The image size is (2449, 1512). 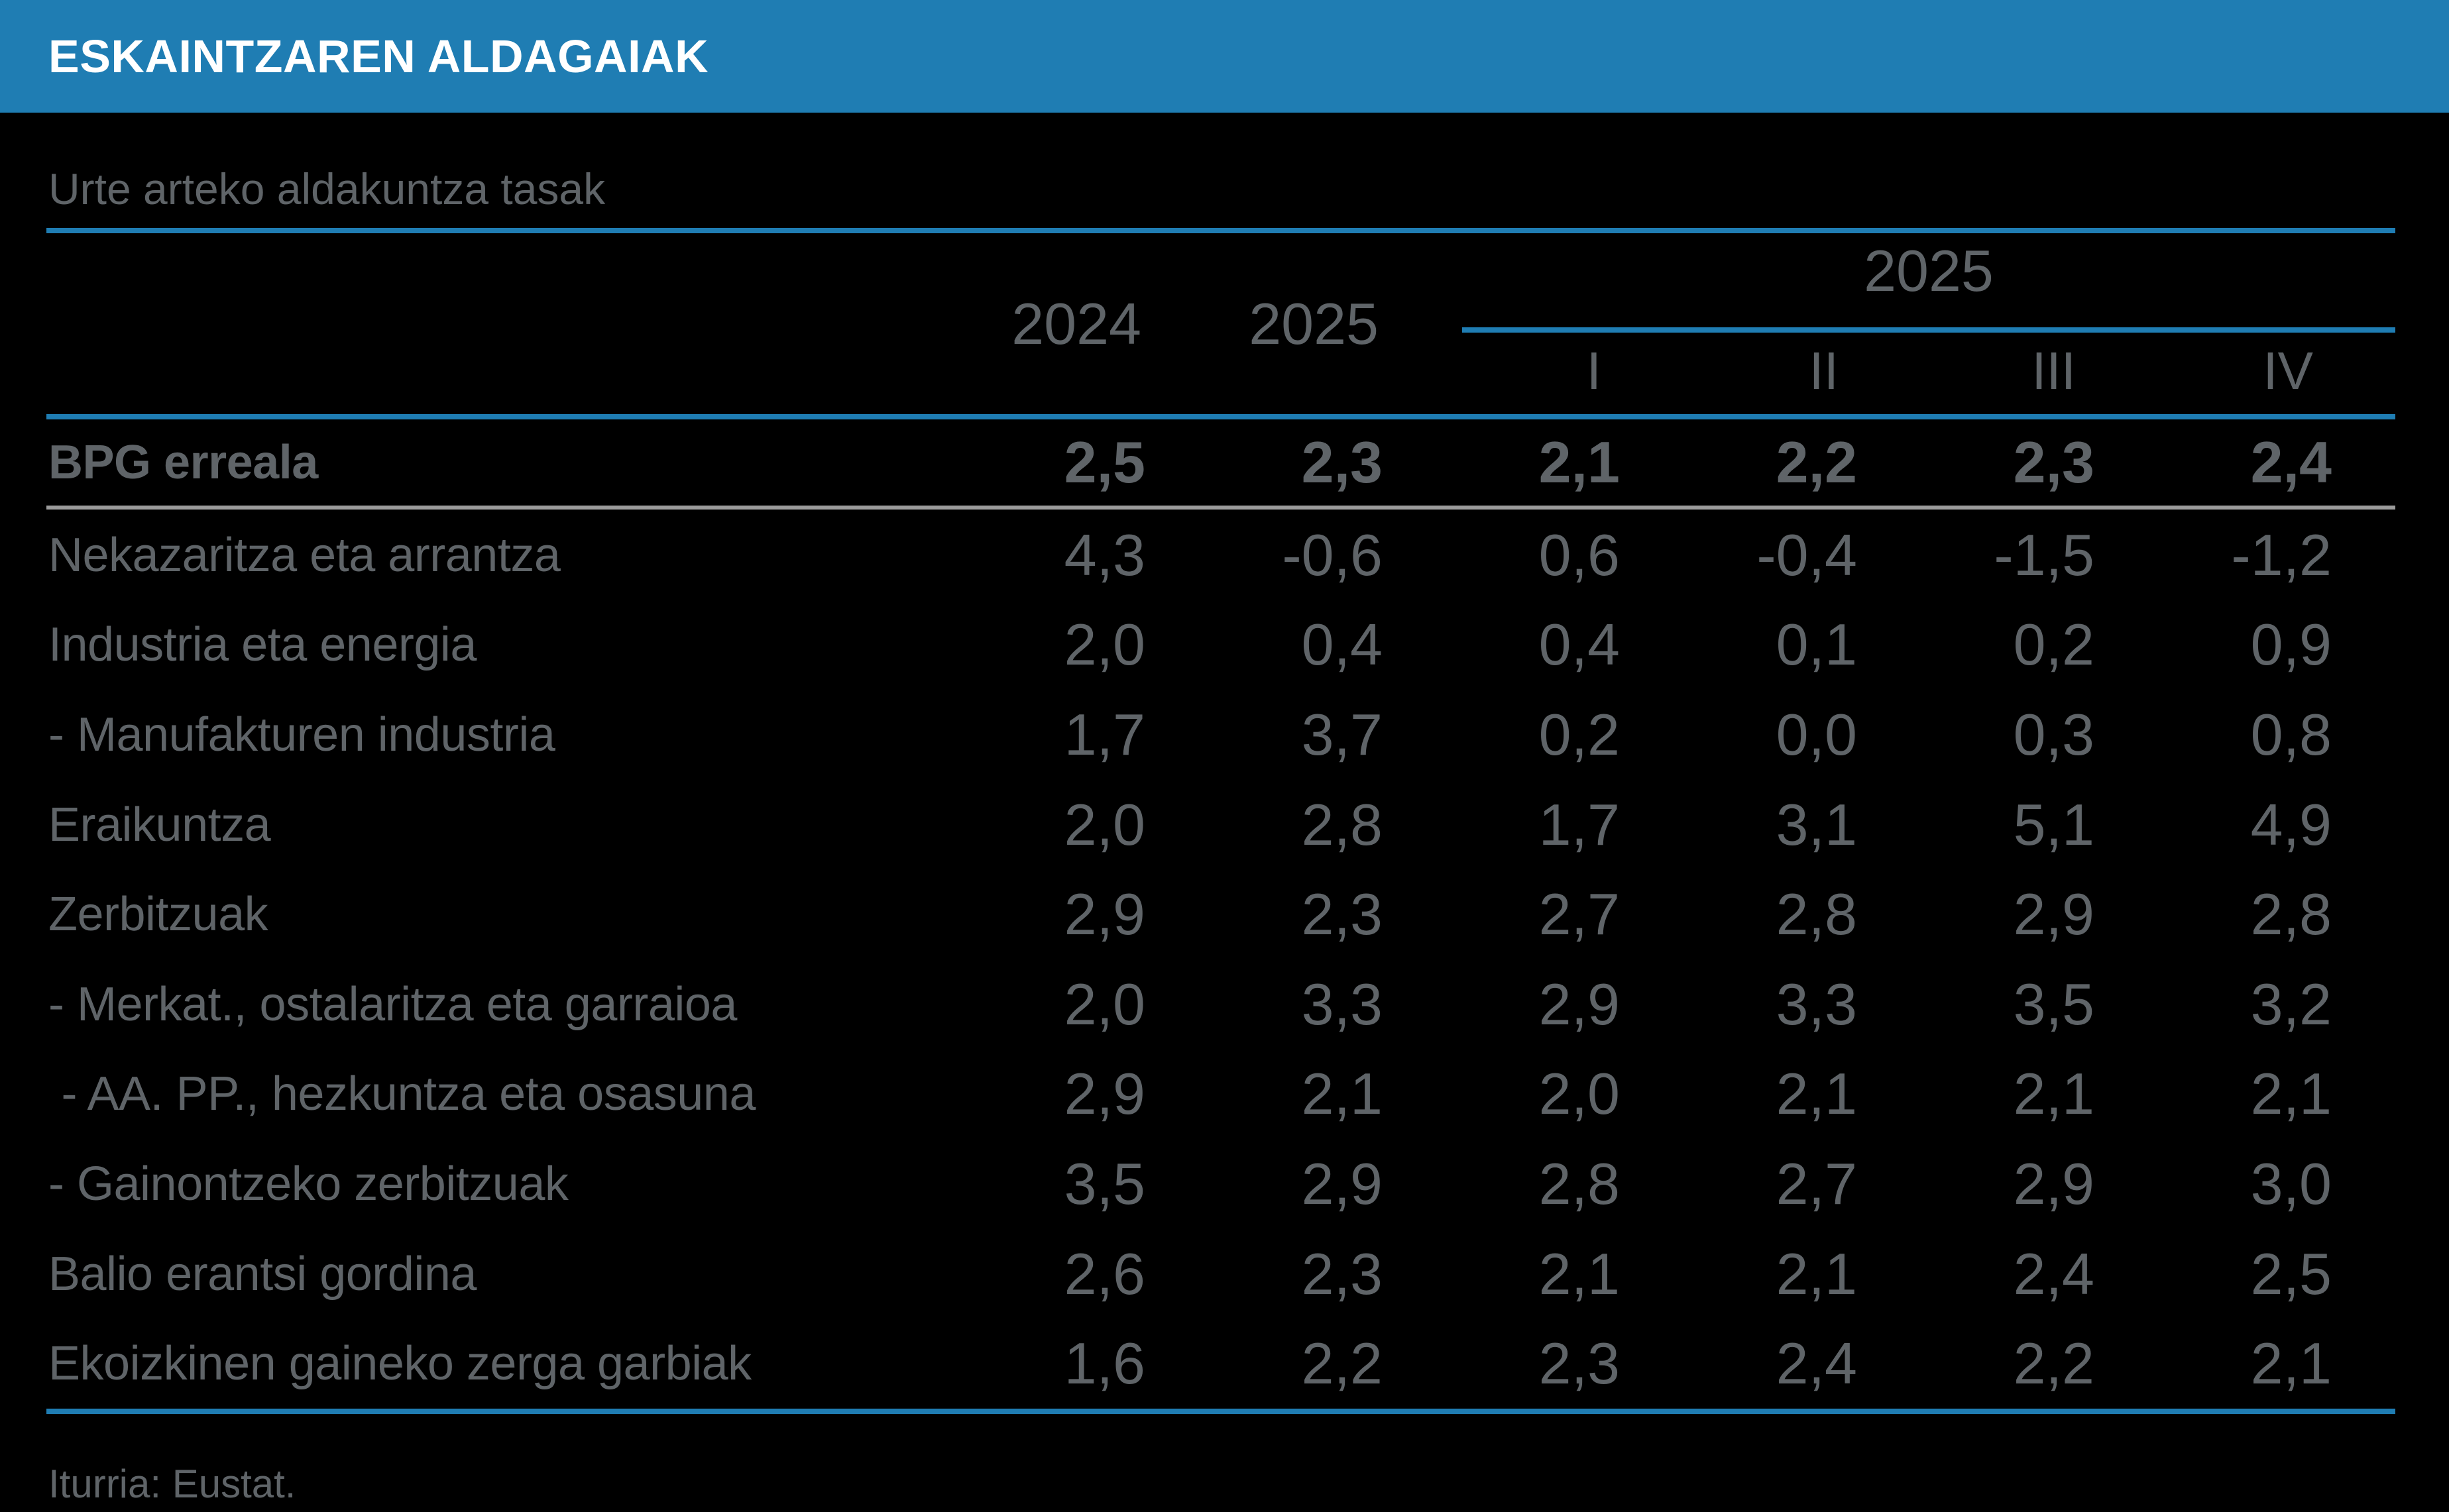 I want to click on value-cell: 0,6, so click(x=1579, y=554).